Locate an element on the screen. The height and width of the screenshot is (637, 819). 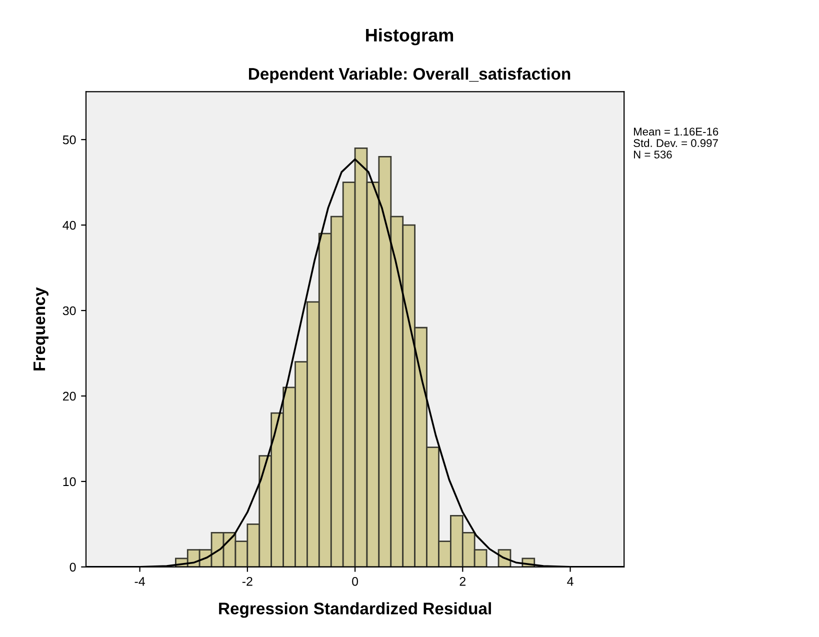
y-tick-label: 0 is located at coordinates (73, 567).